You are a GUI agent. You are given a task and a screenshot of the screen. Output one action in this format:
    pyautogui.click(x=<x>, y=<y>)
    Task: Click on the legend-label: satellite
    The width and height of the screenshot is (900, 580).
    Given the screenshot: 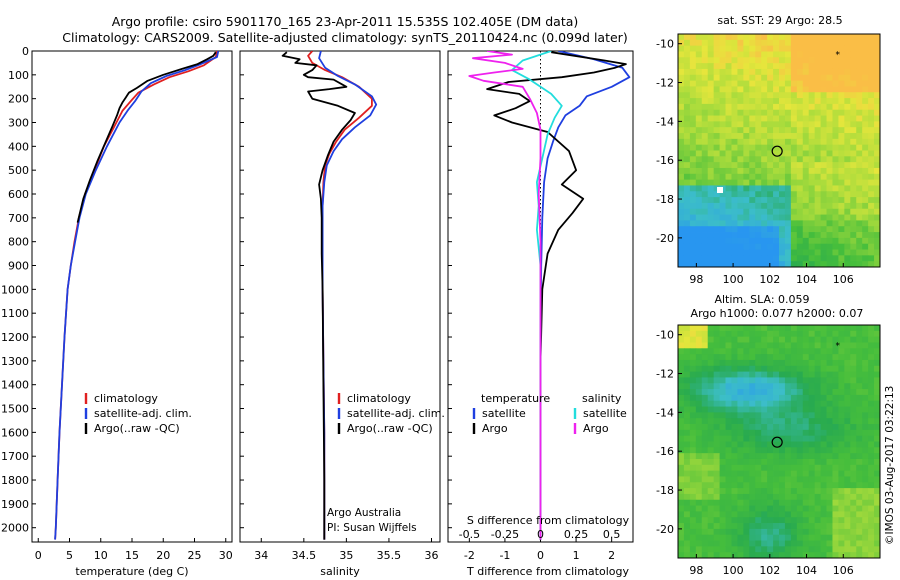 What is the action you would take?
    pyautogui.click(x=605, y=413)
    